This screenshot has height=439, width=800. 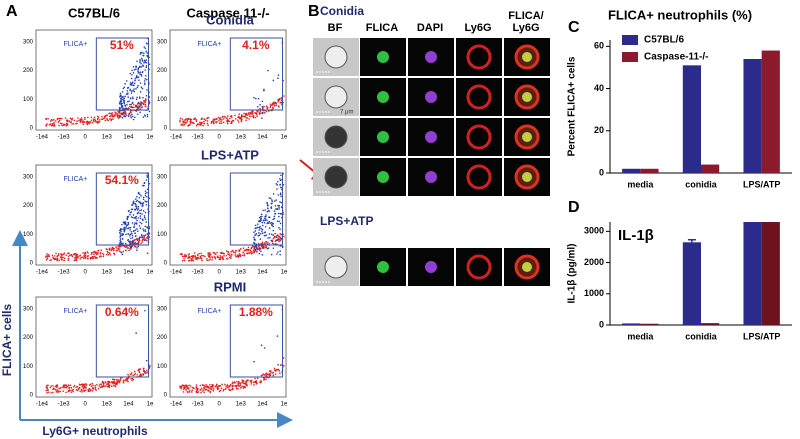 What do you see at coordinates (28, 100) in the screenshot?
I see `y-tick-label: 100` at bounding box center [28, 100].